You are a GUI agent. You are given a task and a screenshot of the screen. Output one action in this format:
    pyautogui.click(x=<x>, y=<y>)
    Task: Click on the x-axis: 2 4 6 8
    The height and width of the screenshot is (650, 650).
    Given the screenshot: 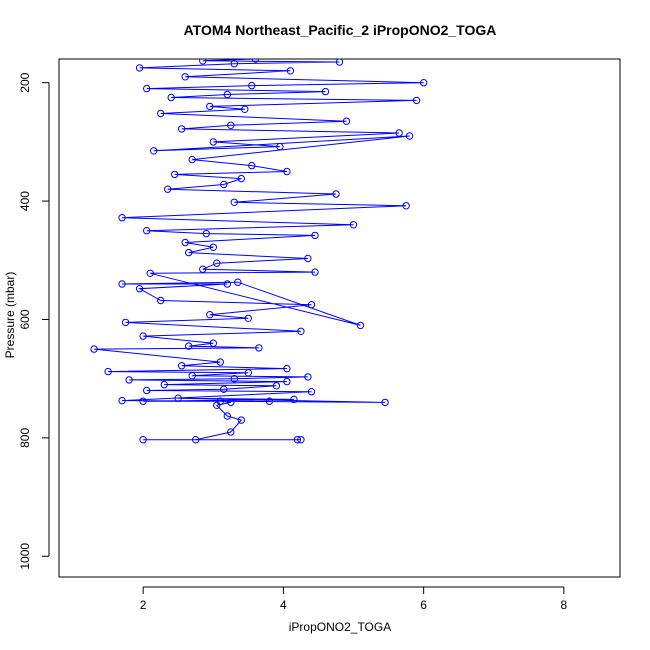 What is the action you would take?
    pyautogui.click(x=354, y=599)
    